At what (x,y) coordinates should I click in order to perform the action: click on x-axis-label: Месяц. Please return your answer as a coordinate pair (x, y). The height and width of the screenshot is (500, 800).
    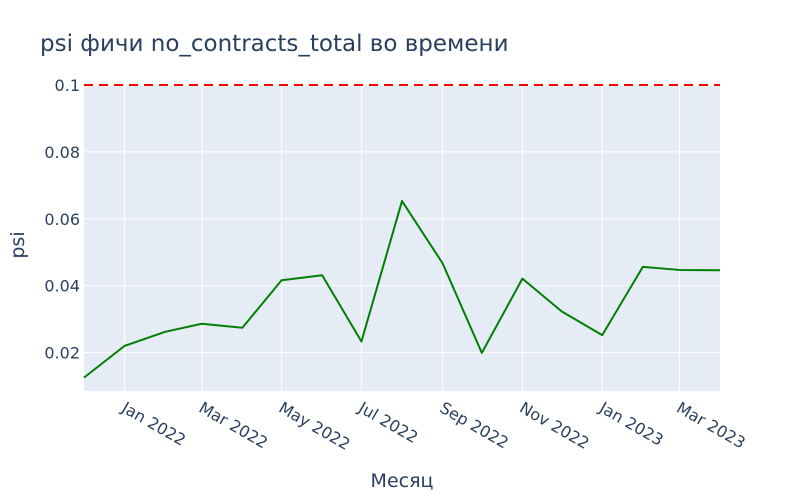
    Looking at the image, I should click on (402, 481).